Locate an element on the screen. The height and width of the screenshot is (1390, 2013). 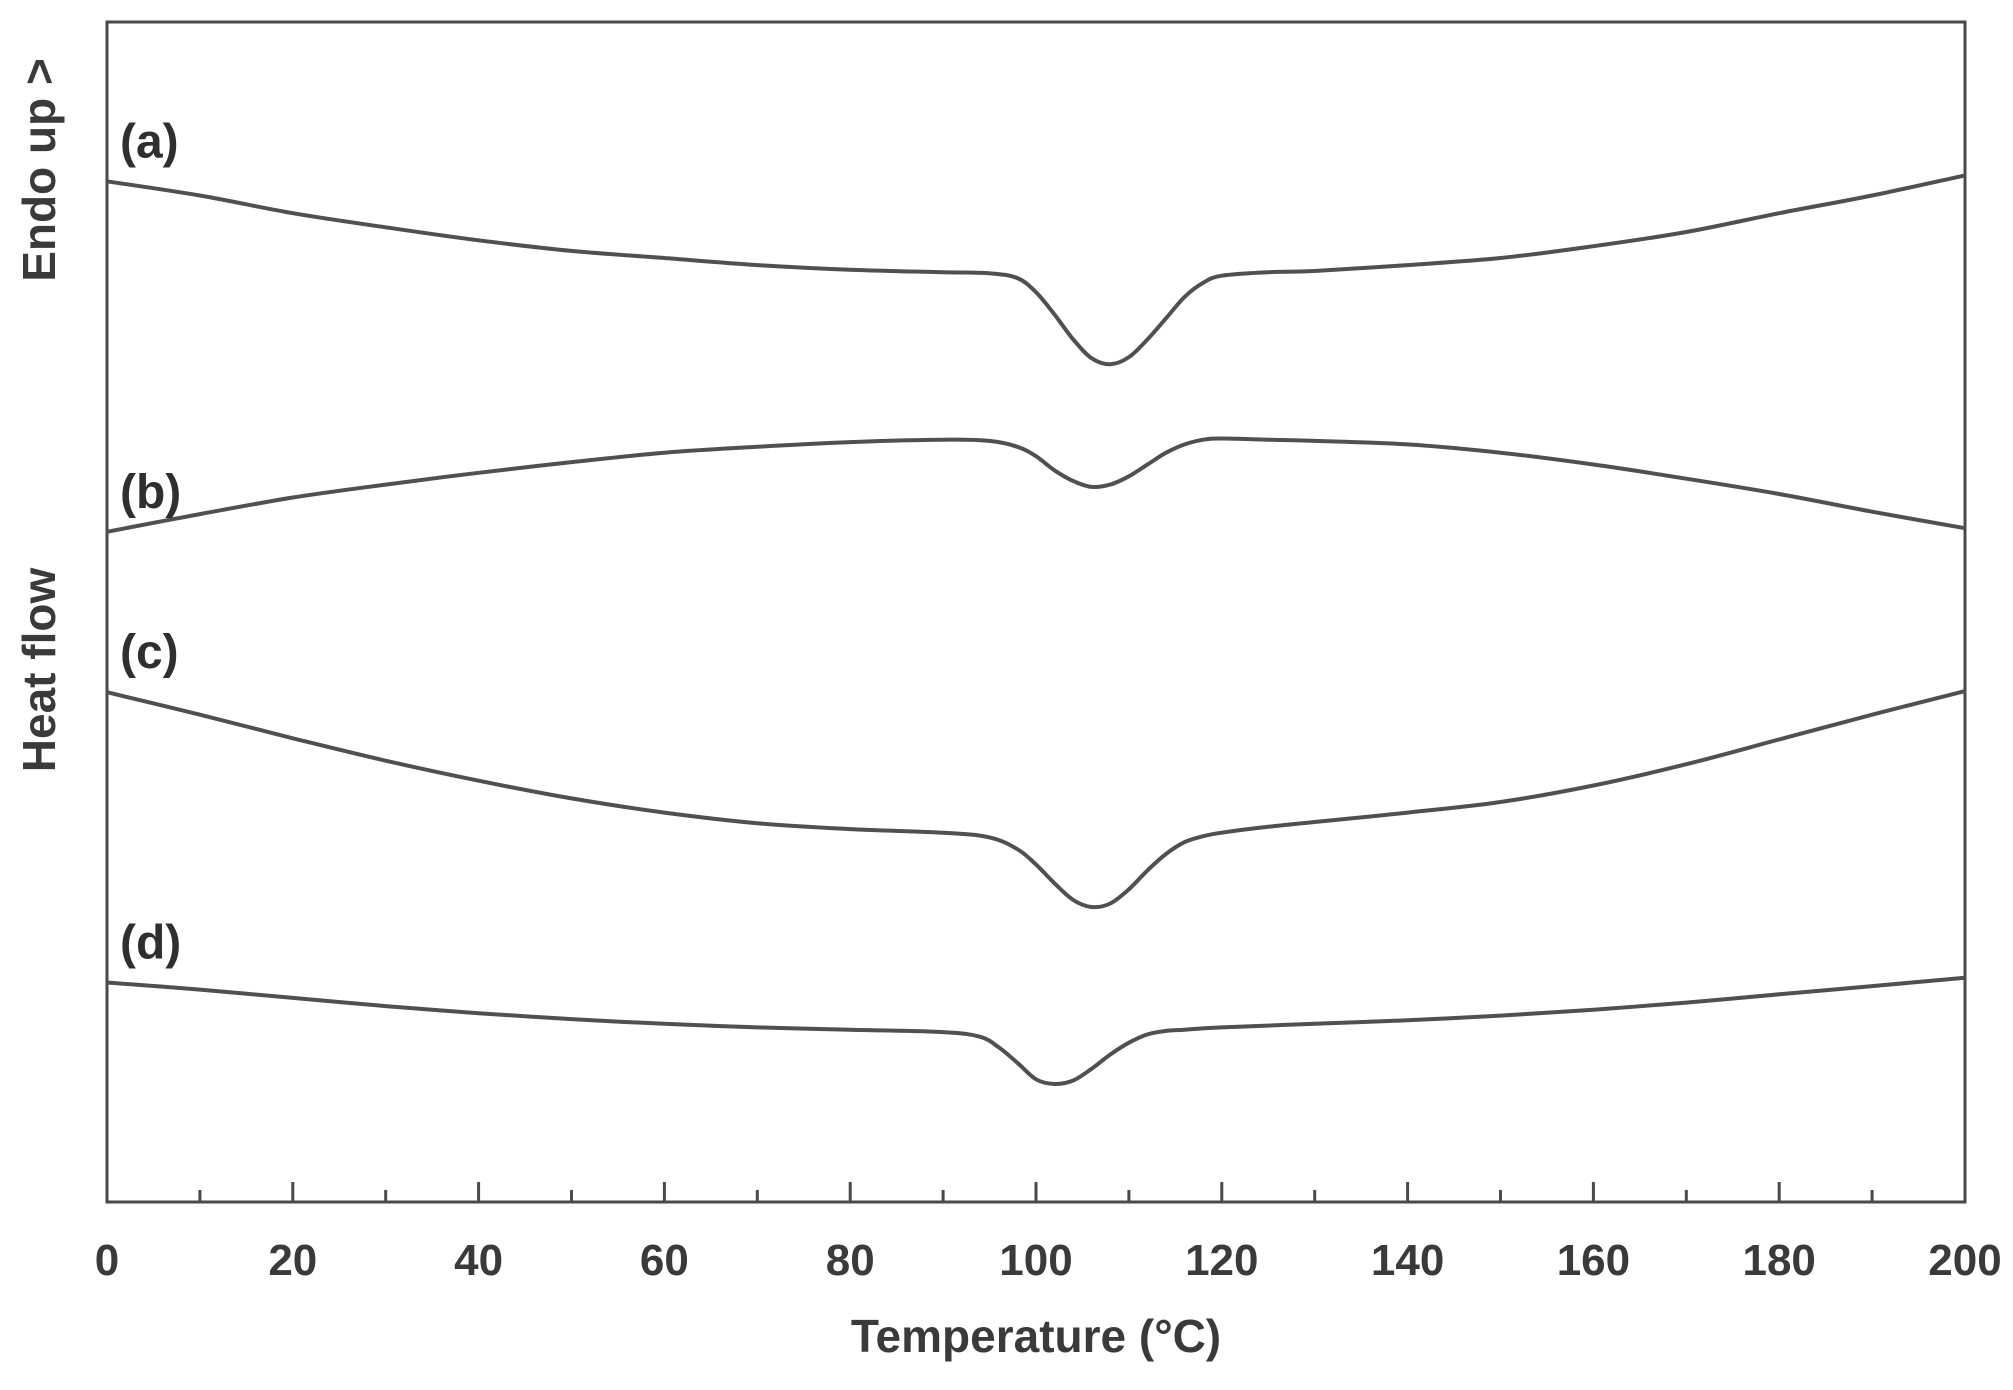
series-label-d: (d) is located at coordinates (150, 943).